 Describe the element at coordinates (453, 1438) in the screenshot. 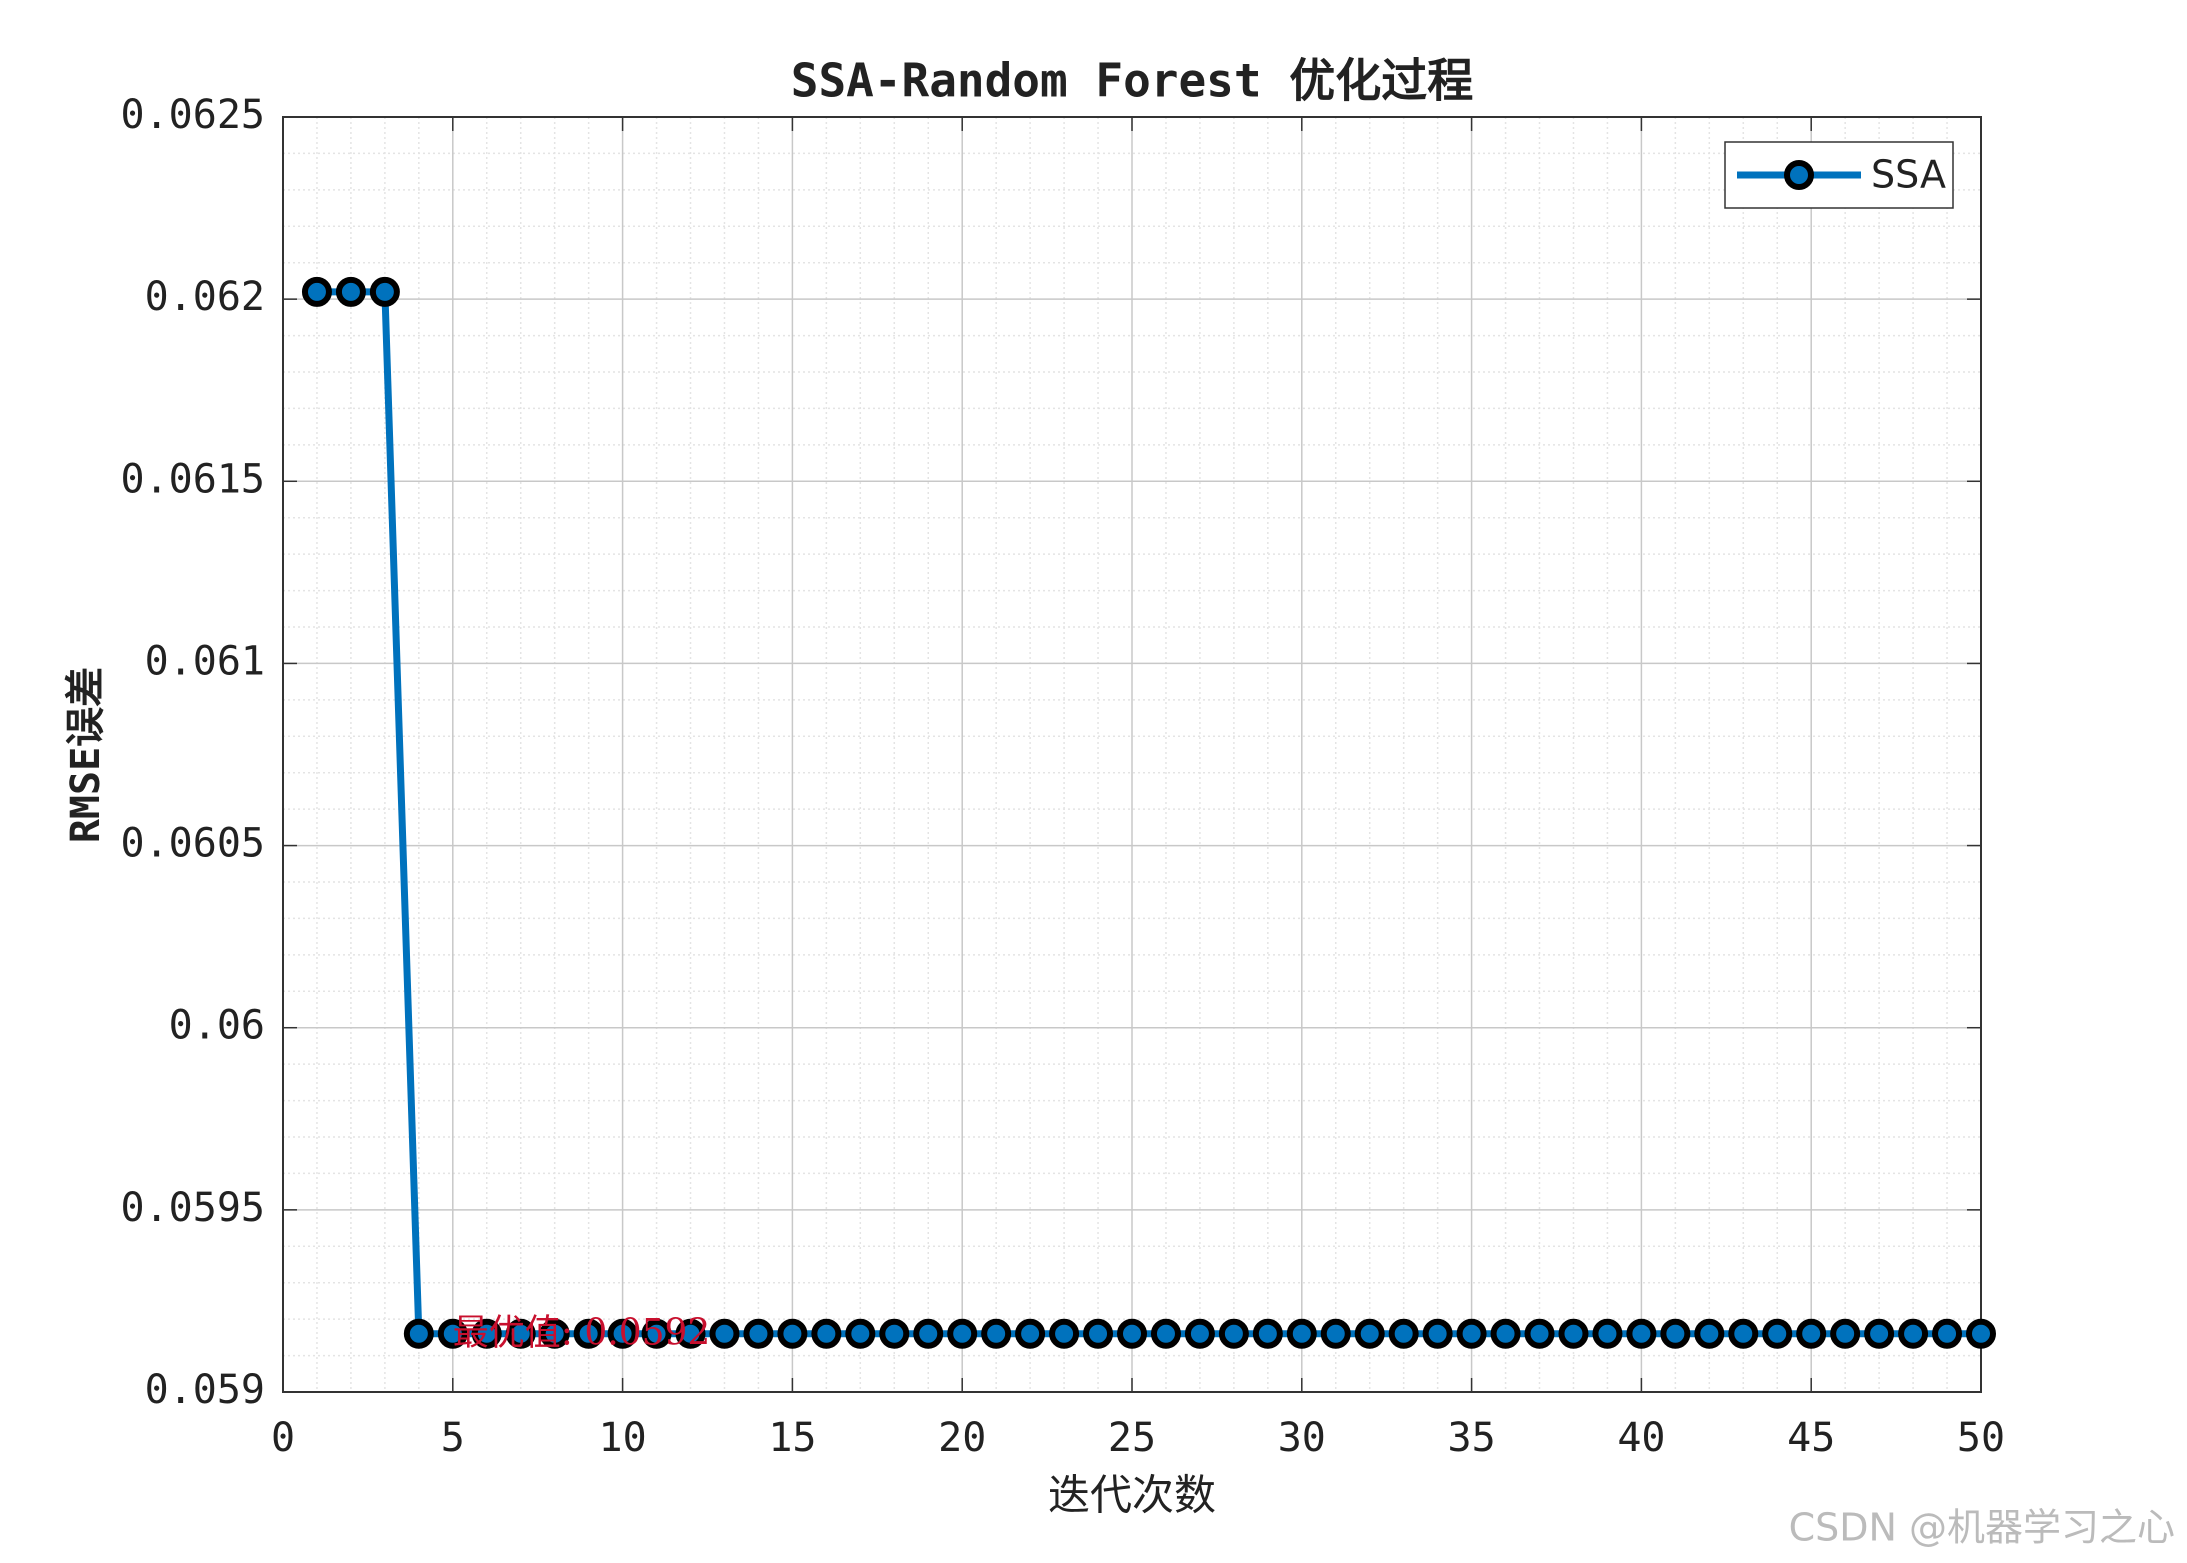

I see `x-tick-label: 5` at that location.